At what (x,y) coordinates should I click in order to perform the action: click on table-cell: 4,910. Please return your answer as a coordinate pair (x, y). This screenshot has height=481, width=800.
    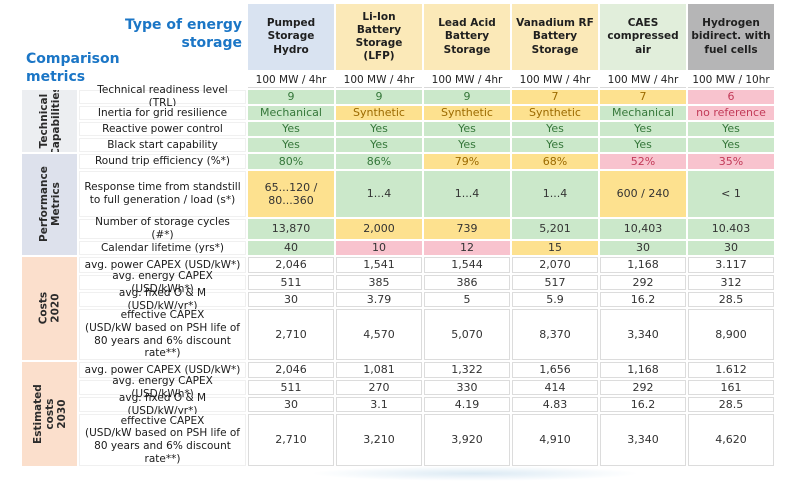
    Looking at the image, I should click on (555, 440).